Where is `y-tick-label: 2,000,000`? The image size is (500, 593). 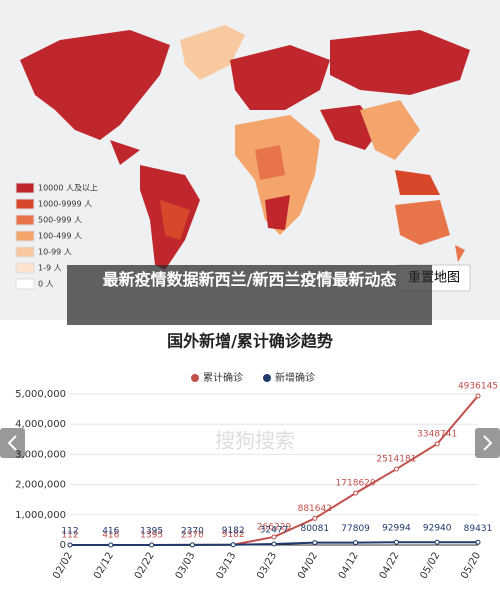 y-tick-label: 2,000,000 is located at coordinates (40, 485).